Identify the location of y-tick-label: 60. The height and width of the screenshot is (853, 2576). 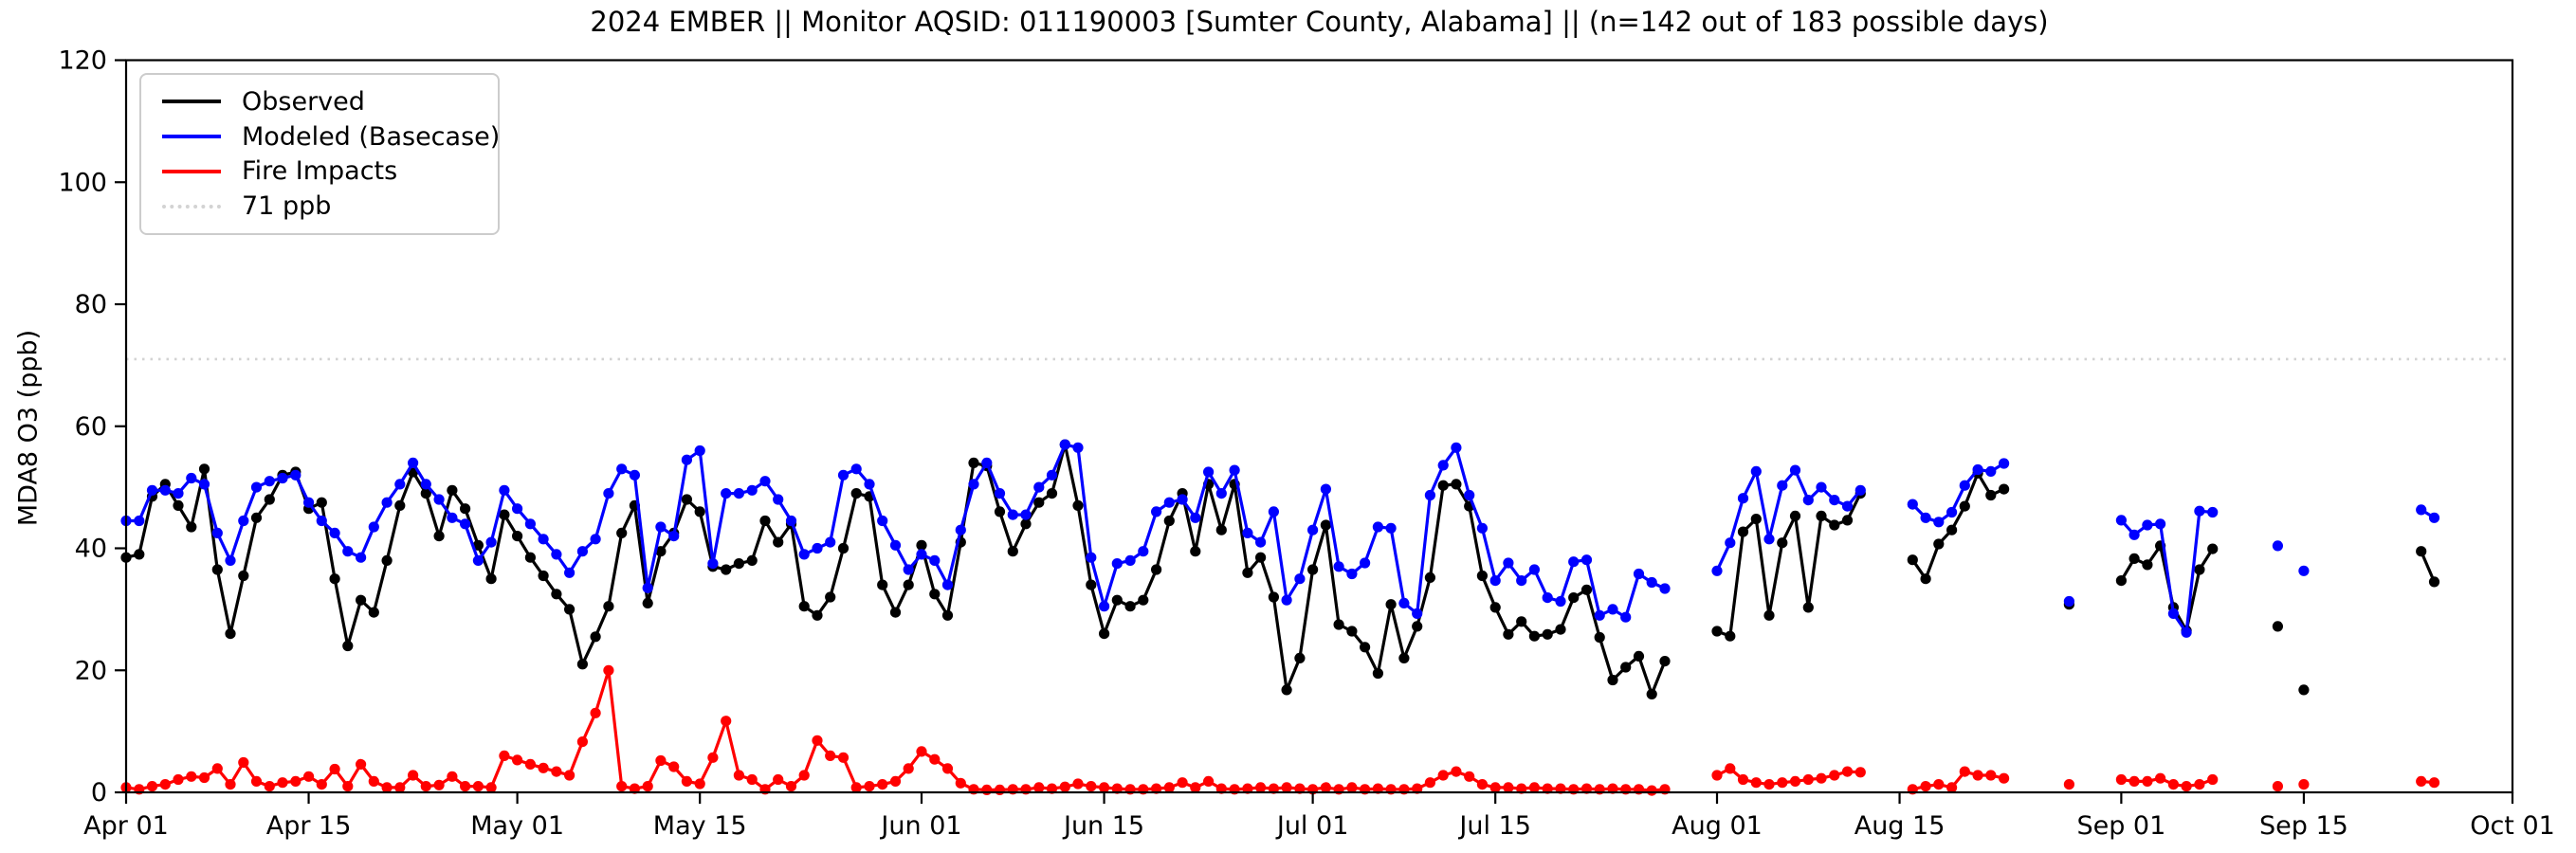
(91, 427).